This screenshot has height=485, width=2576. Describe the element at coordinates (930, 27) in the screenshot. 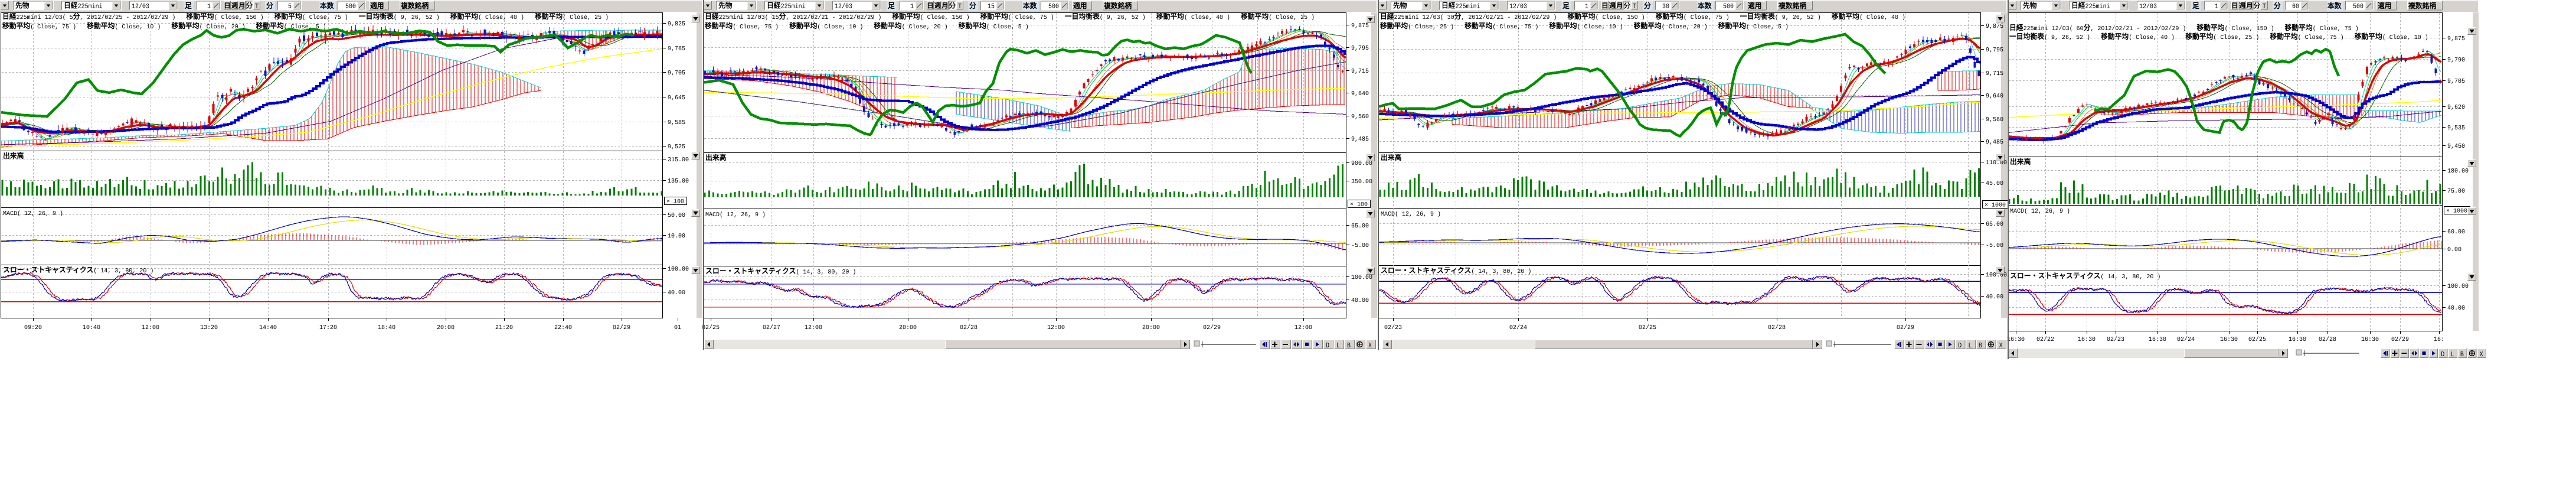

I see `svg-text: ( Close, 20 )` at that location.